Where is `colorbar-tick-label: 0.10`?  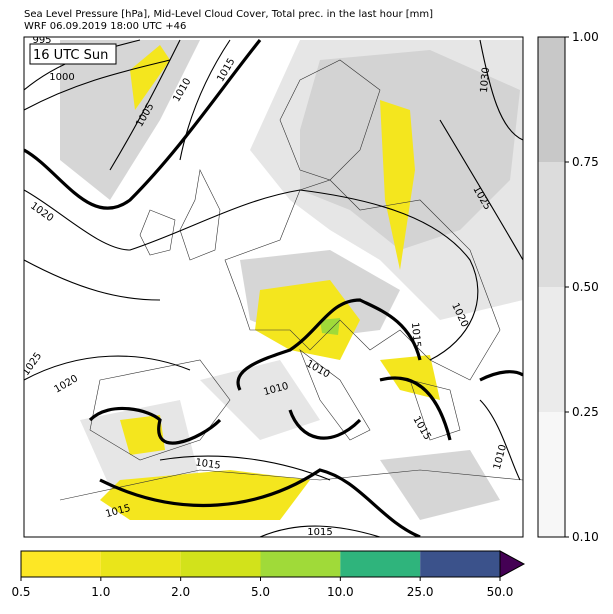
colorbar-tick-label: 0.10 is located at coordinates (585, 537).